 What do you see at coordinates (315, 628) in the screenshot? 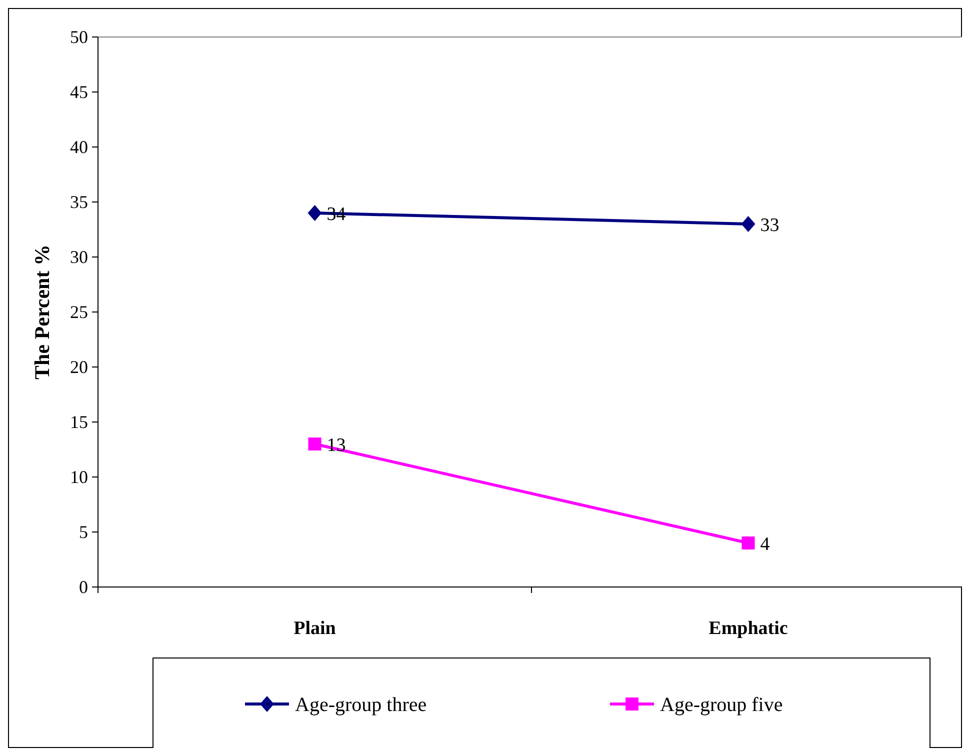
I see `x-tick-label: Plain` at bounding box center [315, 628].